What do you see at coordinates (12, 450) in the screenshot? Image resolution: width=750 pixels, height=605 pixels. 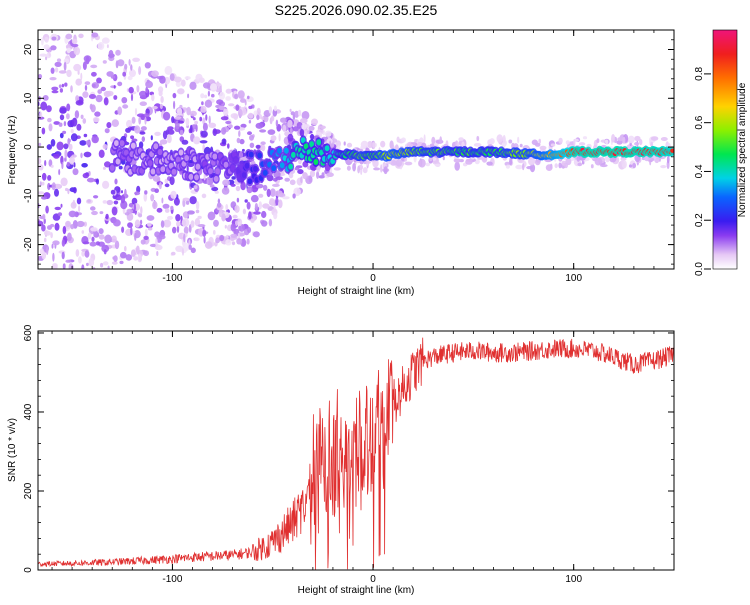 I see `snr-ylabel: SNR (10 * v/v)` at bounding box center [12, 450].